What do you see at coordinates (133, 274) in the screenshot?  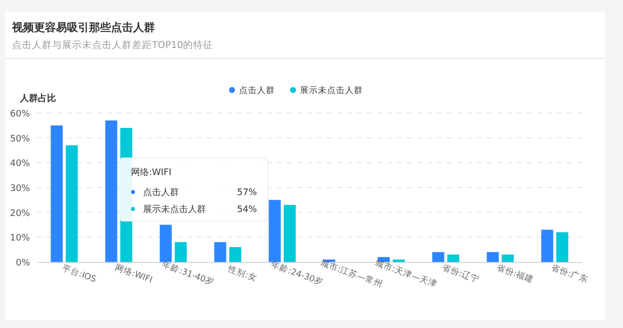 I see `x-tick-label: 网络:WIFI` at bounding box center [133, 274].